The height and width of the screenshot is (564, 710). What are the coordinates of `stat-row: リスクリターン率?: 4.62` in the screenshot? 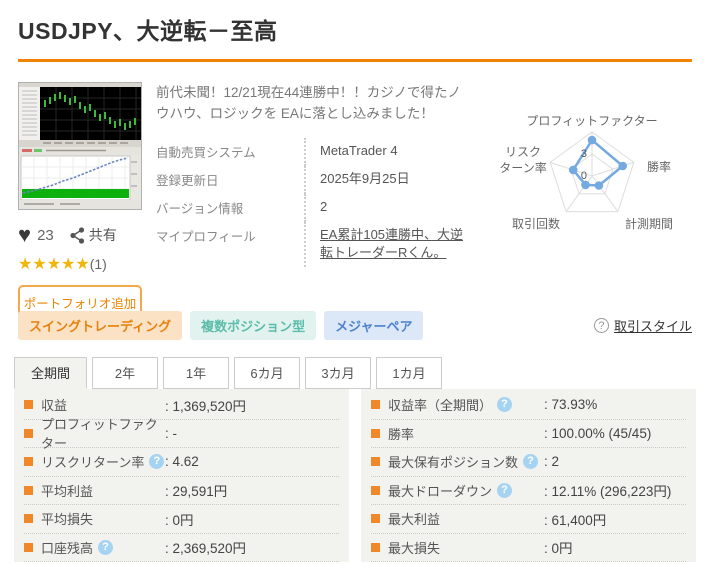 It's located at (181, 462).